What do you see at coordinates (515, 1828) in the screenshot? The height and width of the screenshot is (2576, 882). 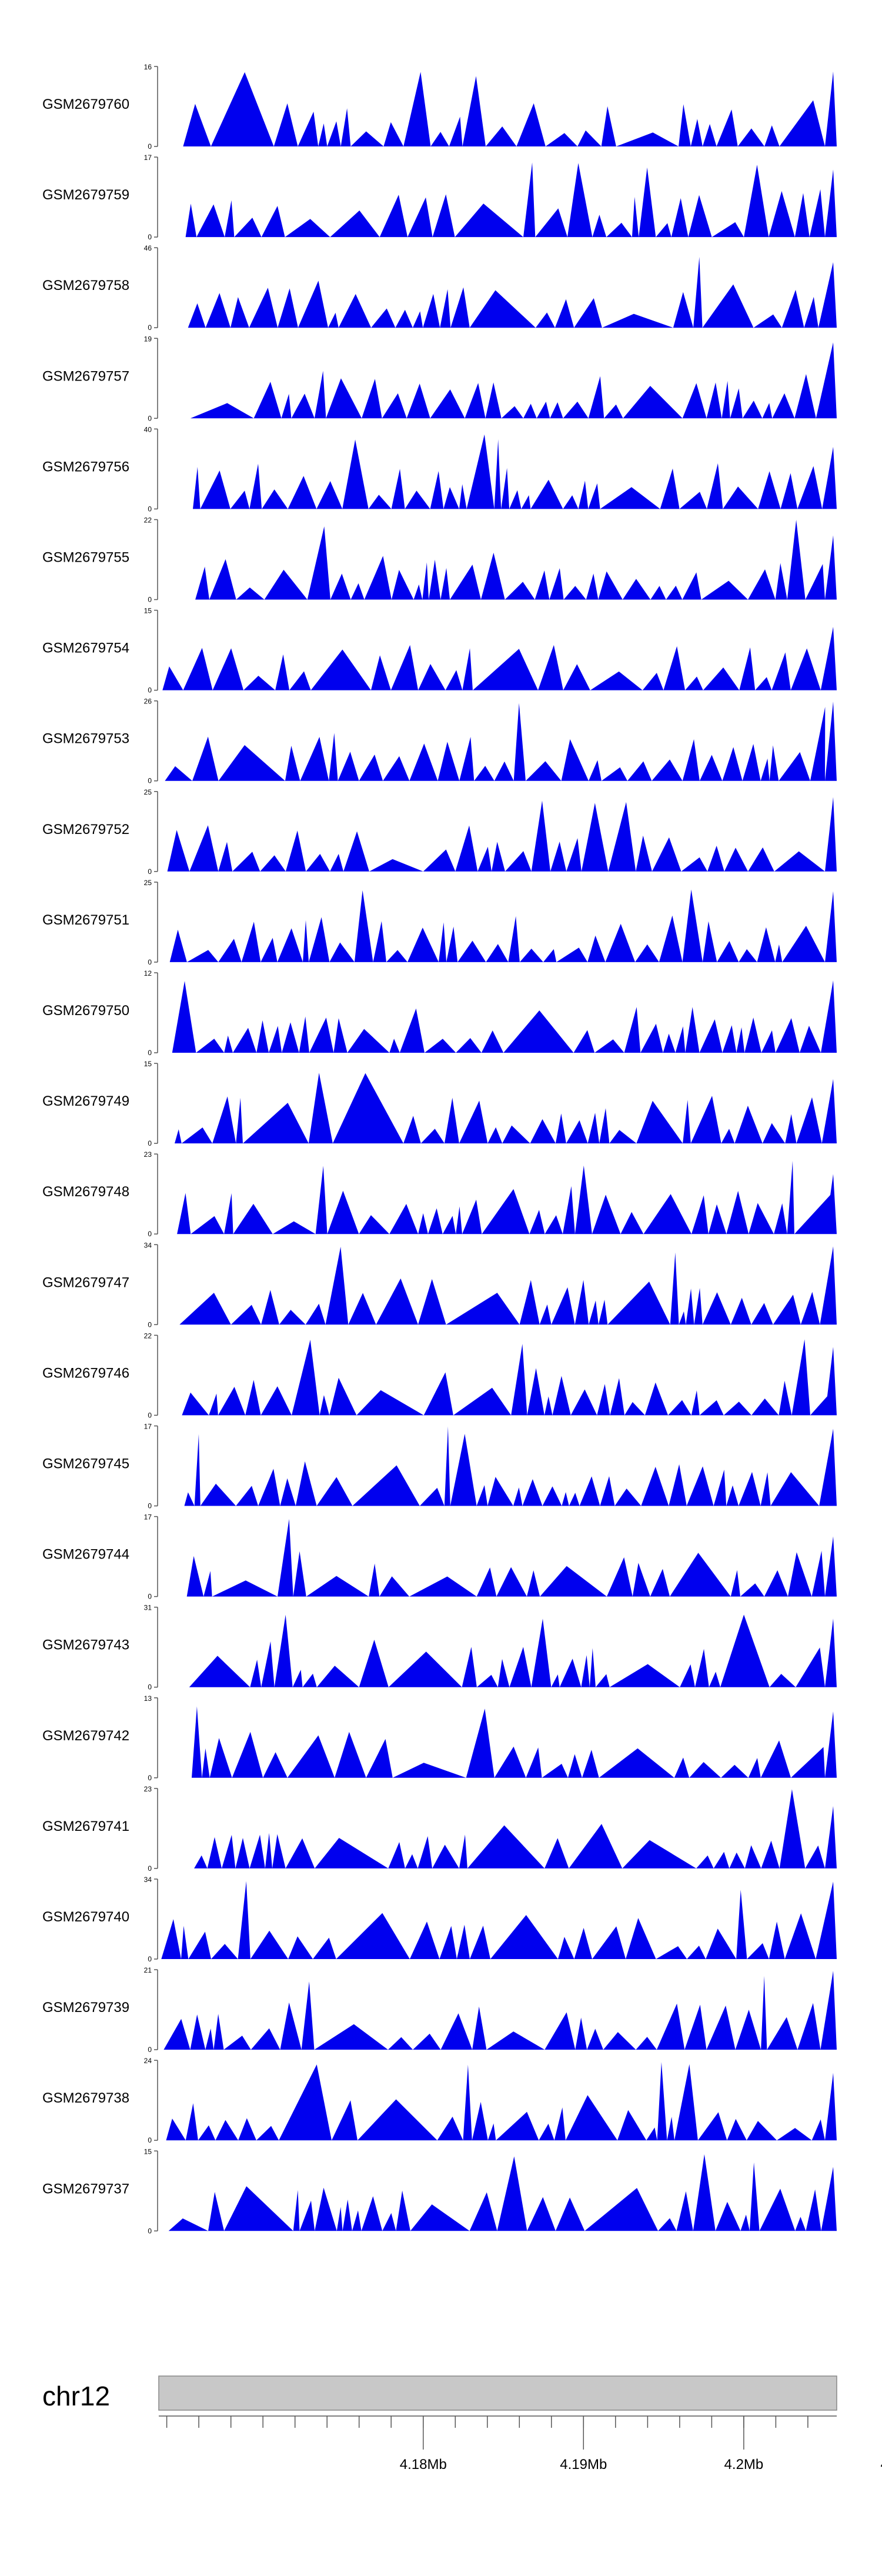 I see `coverage-area-GSM2679741` at bounding box center [515, 1828].